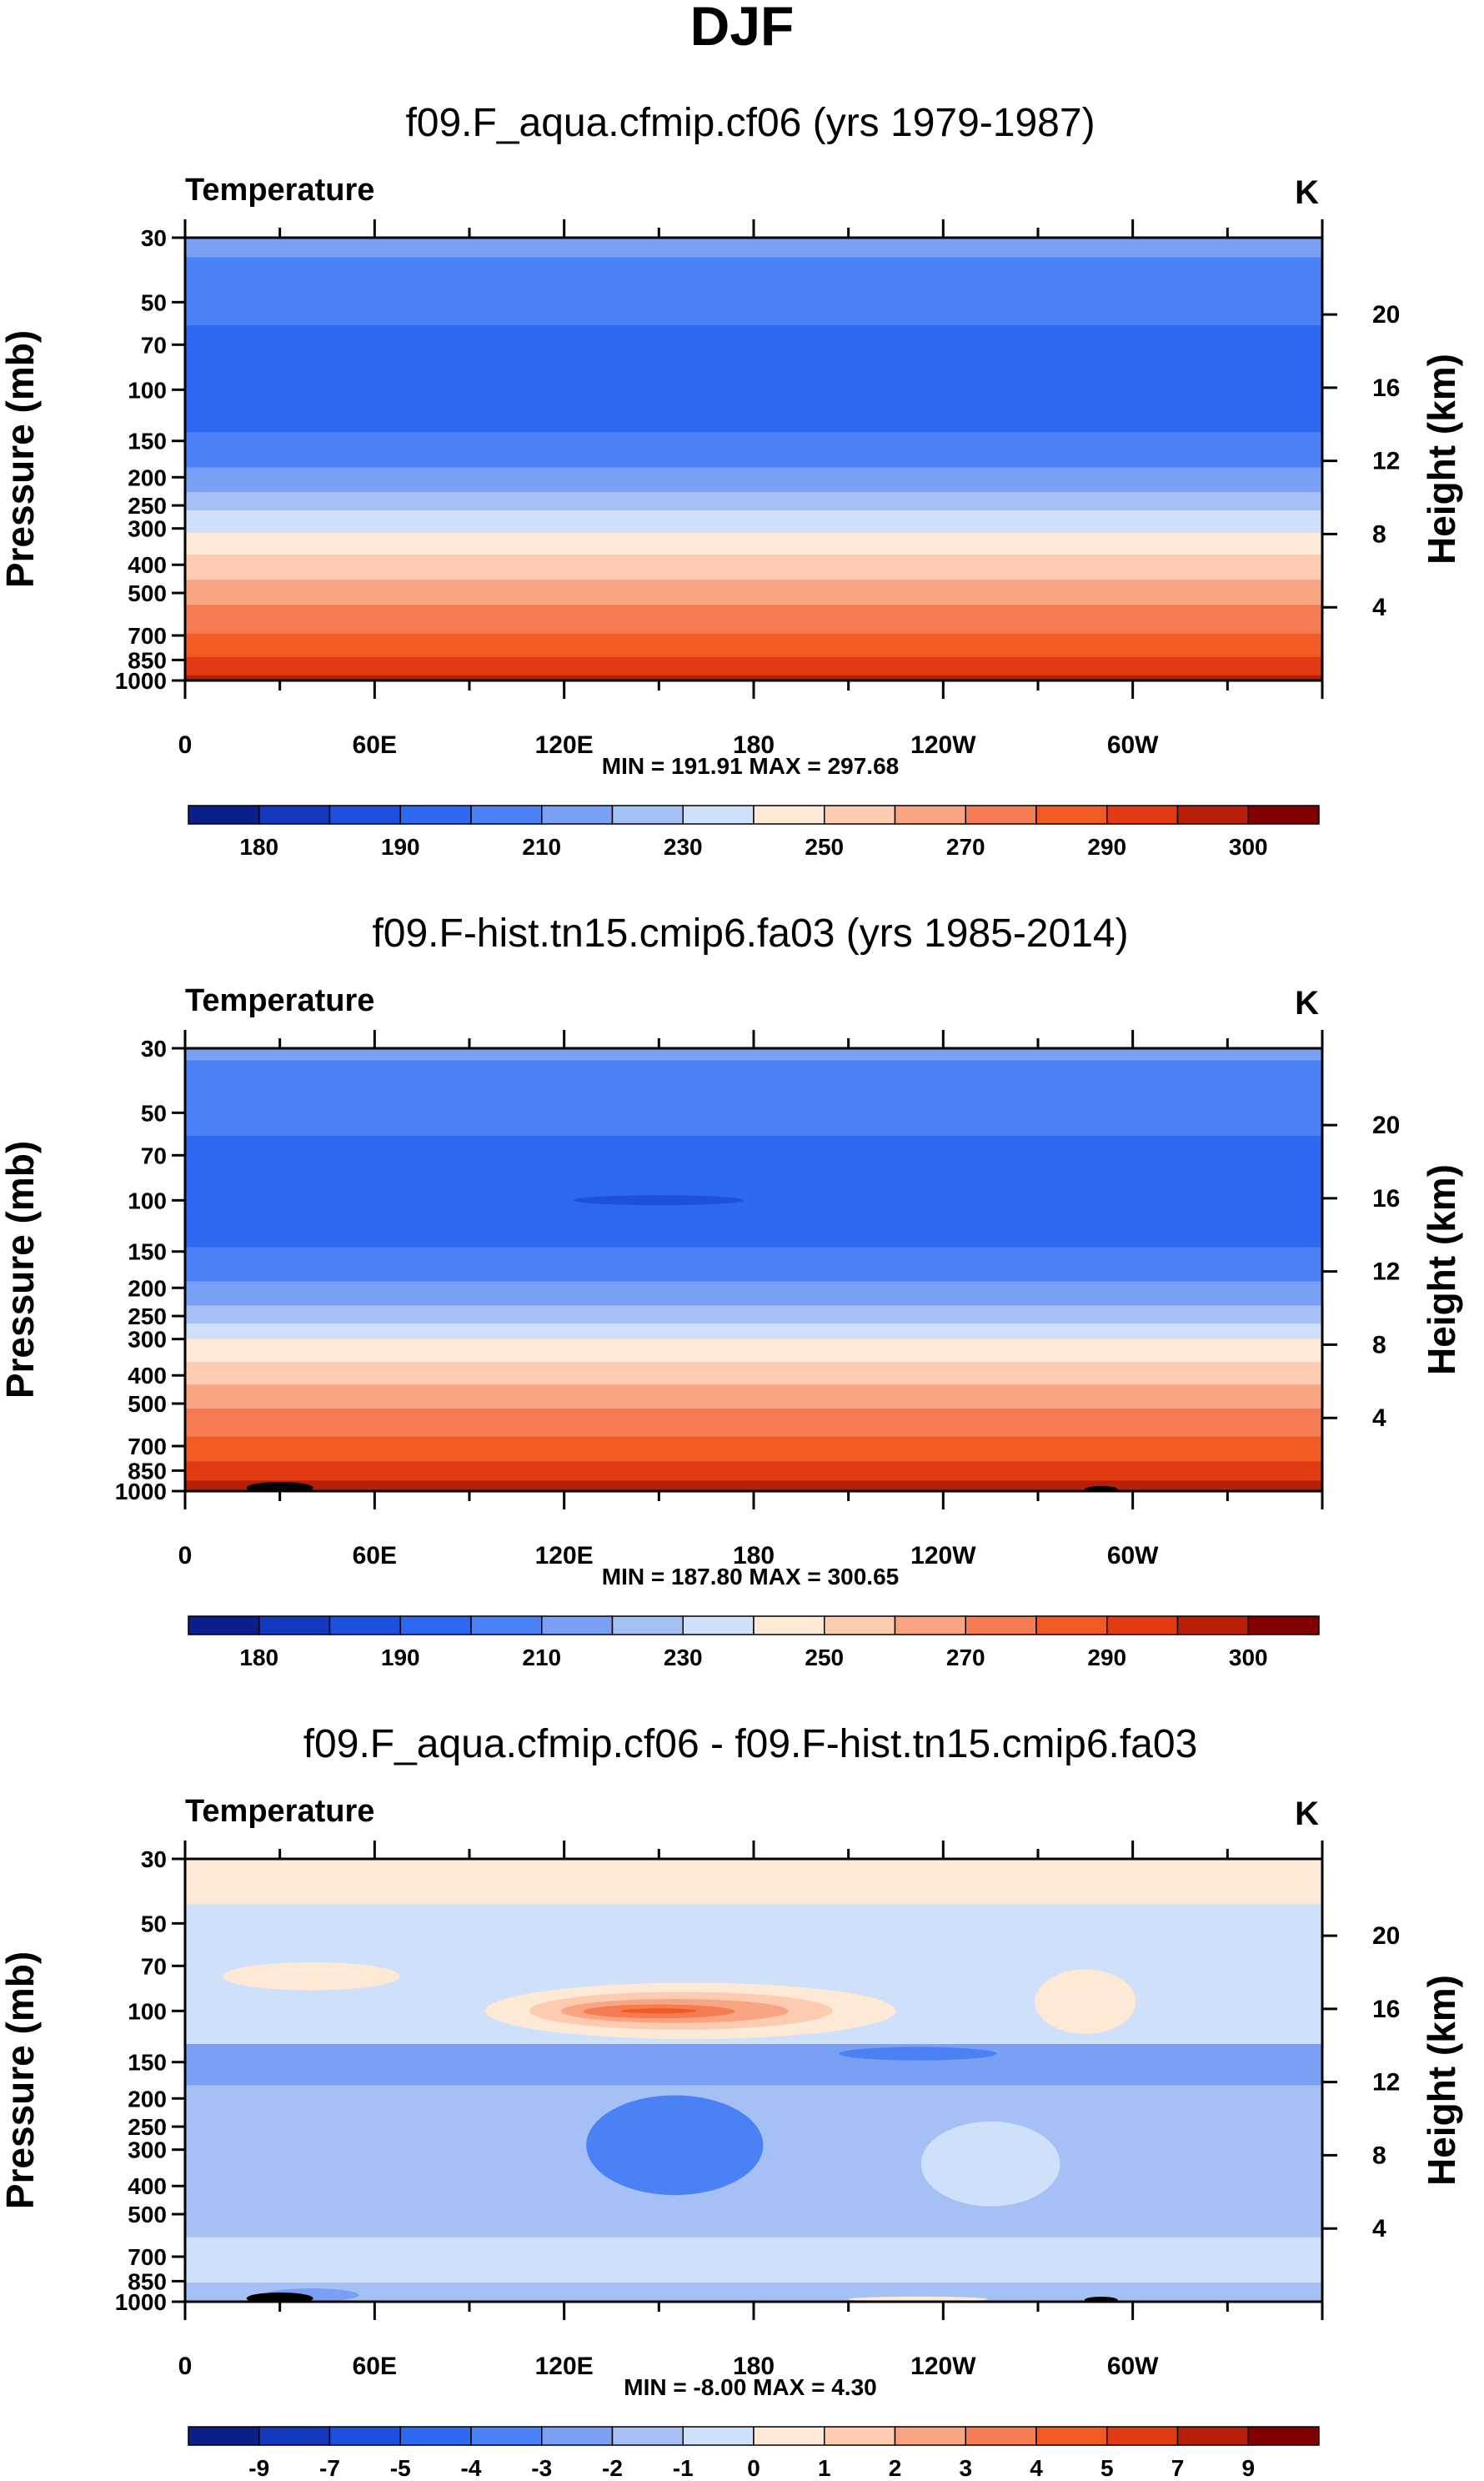  I want to click on x-tick-label: 0, so click(185, 2366).